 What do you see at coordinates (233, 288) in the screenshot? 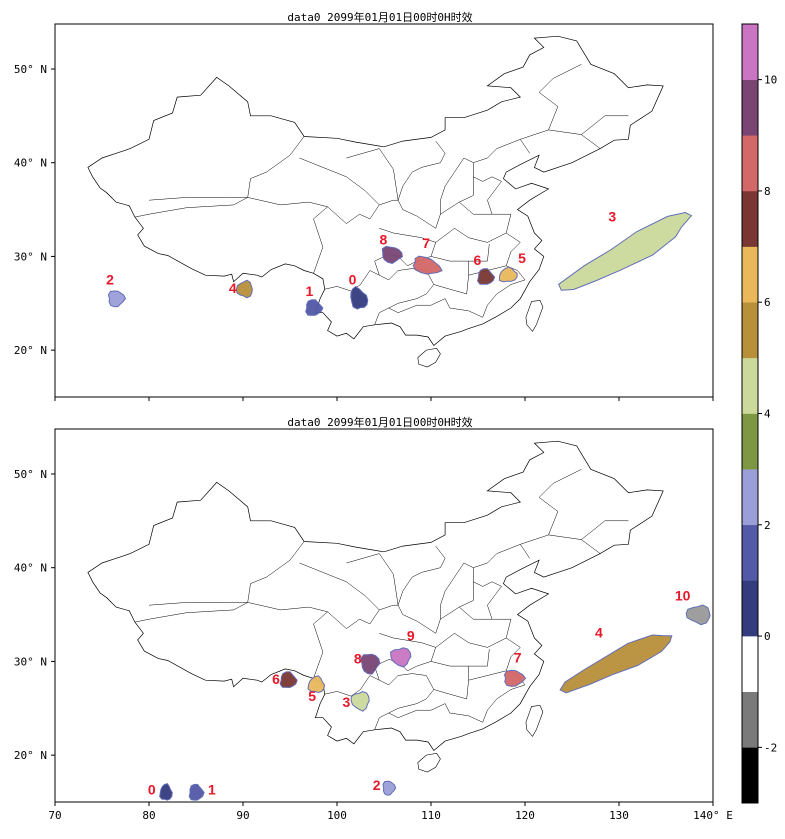
I see `blob-label: 4` at bounding box center [233, 288].